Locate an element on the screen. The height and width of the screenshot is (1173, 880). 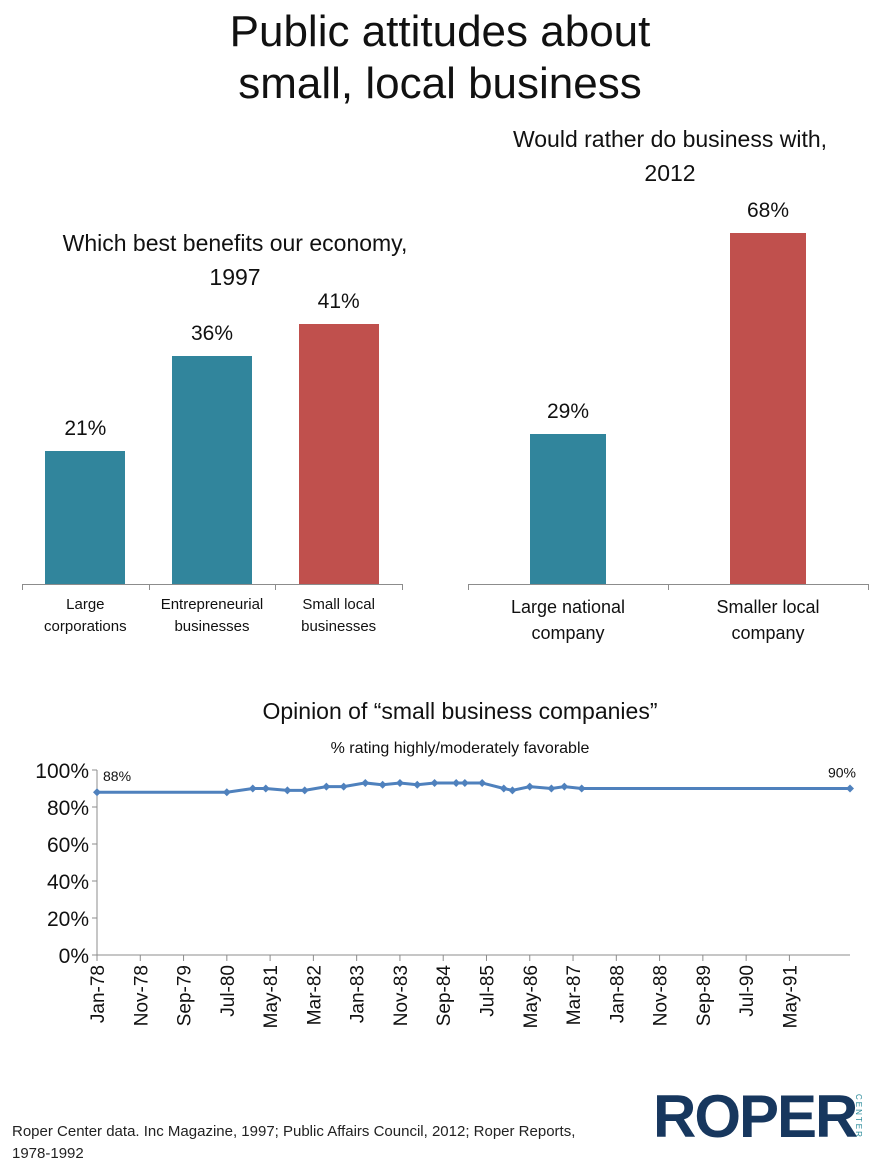
y-tick-label: 40% is located at coordinates (68, 882).